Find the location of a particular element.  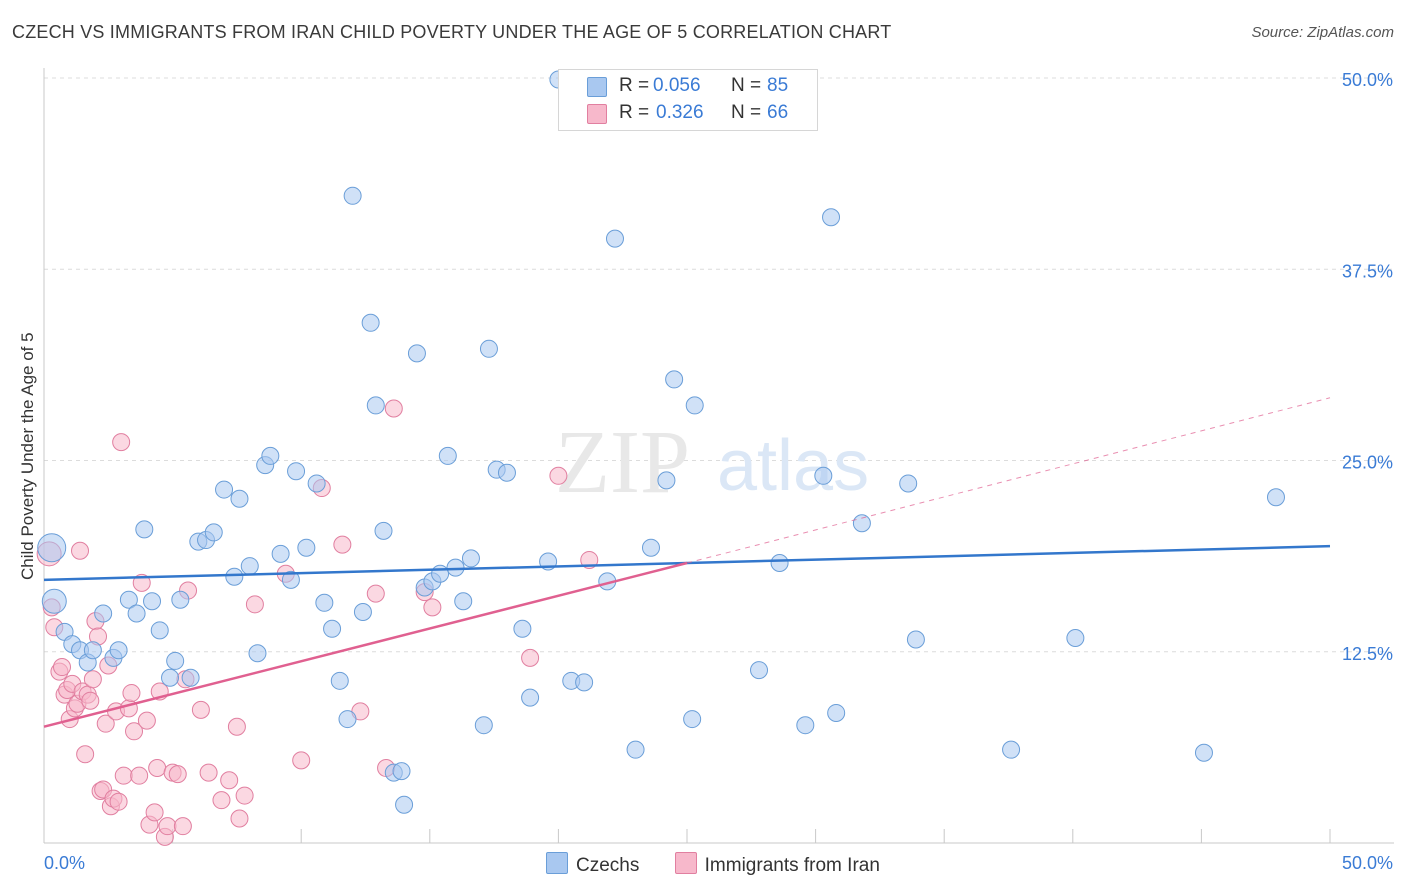

y-tick-label-1: 25.0% is located at coordinates (1367, 463).